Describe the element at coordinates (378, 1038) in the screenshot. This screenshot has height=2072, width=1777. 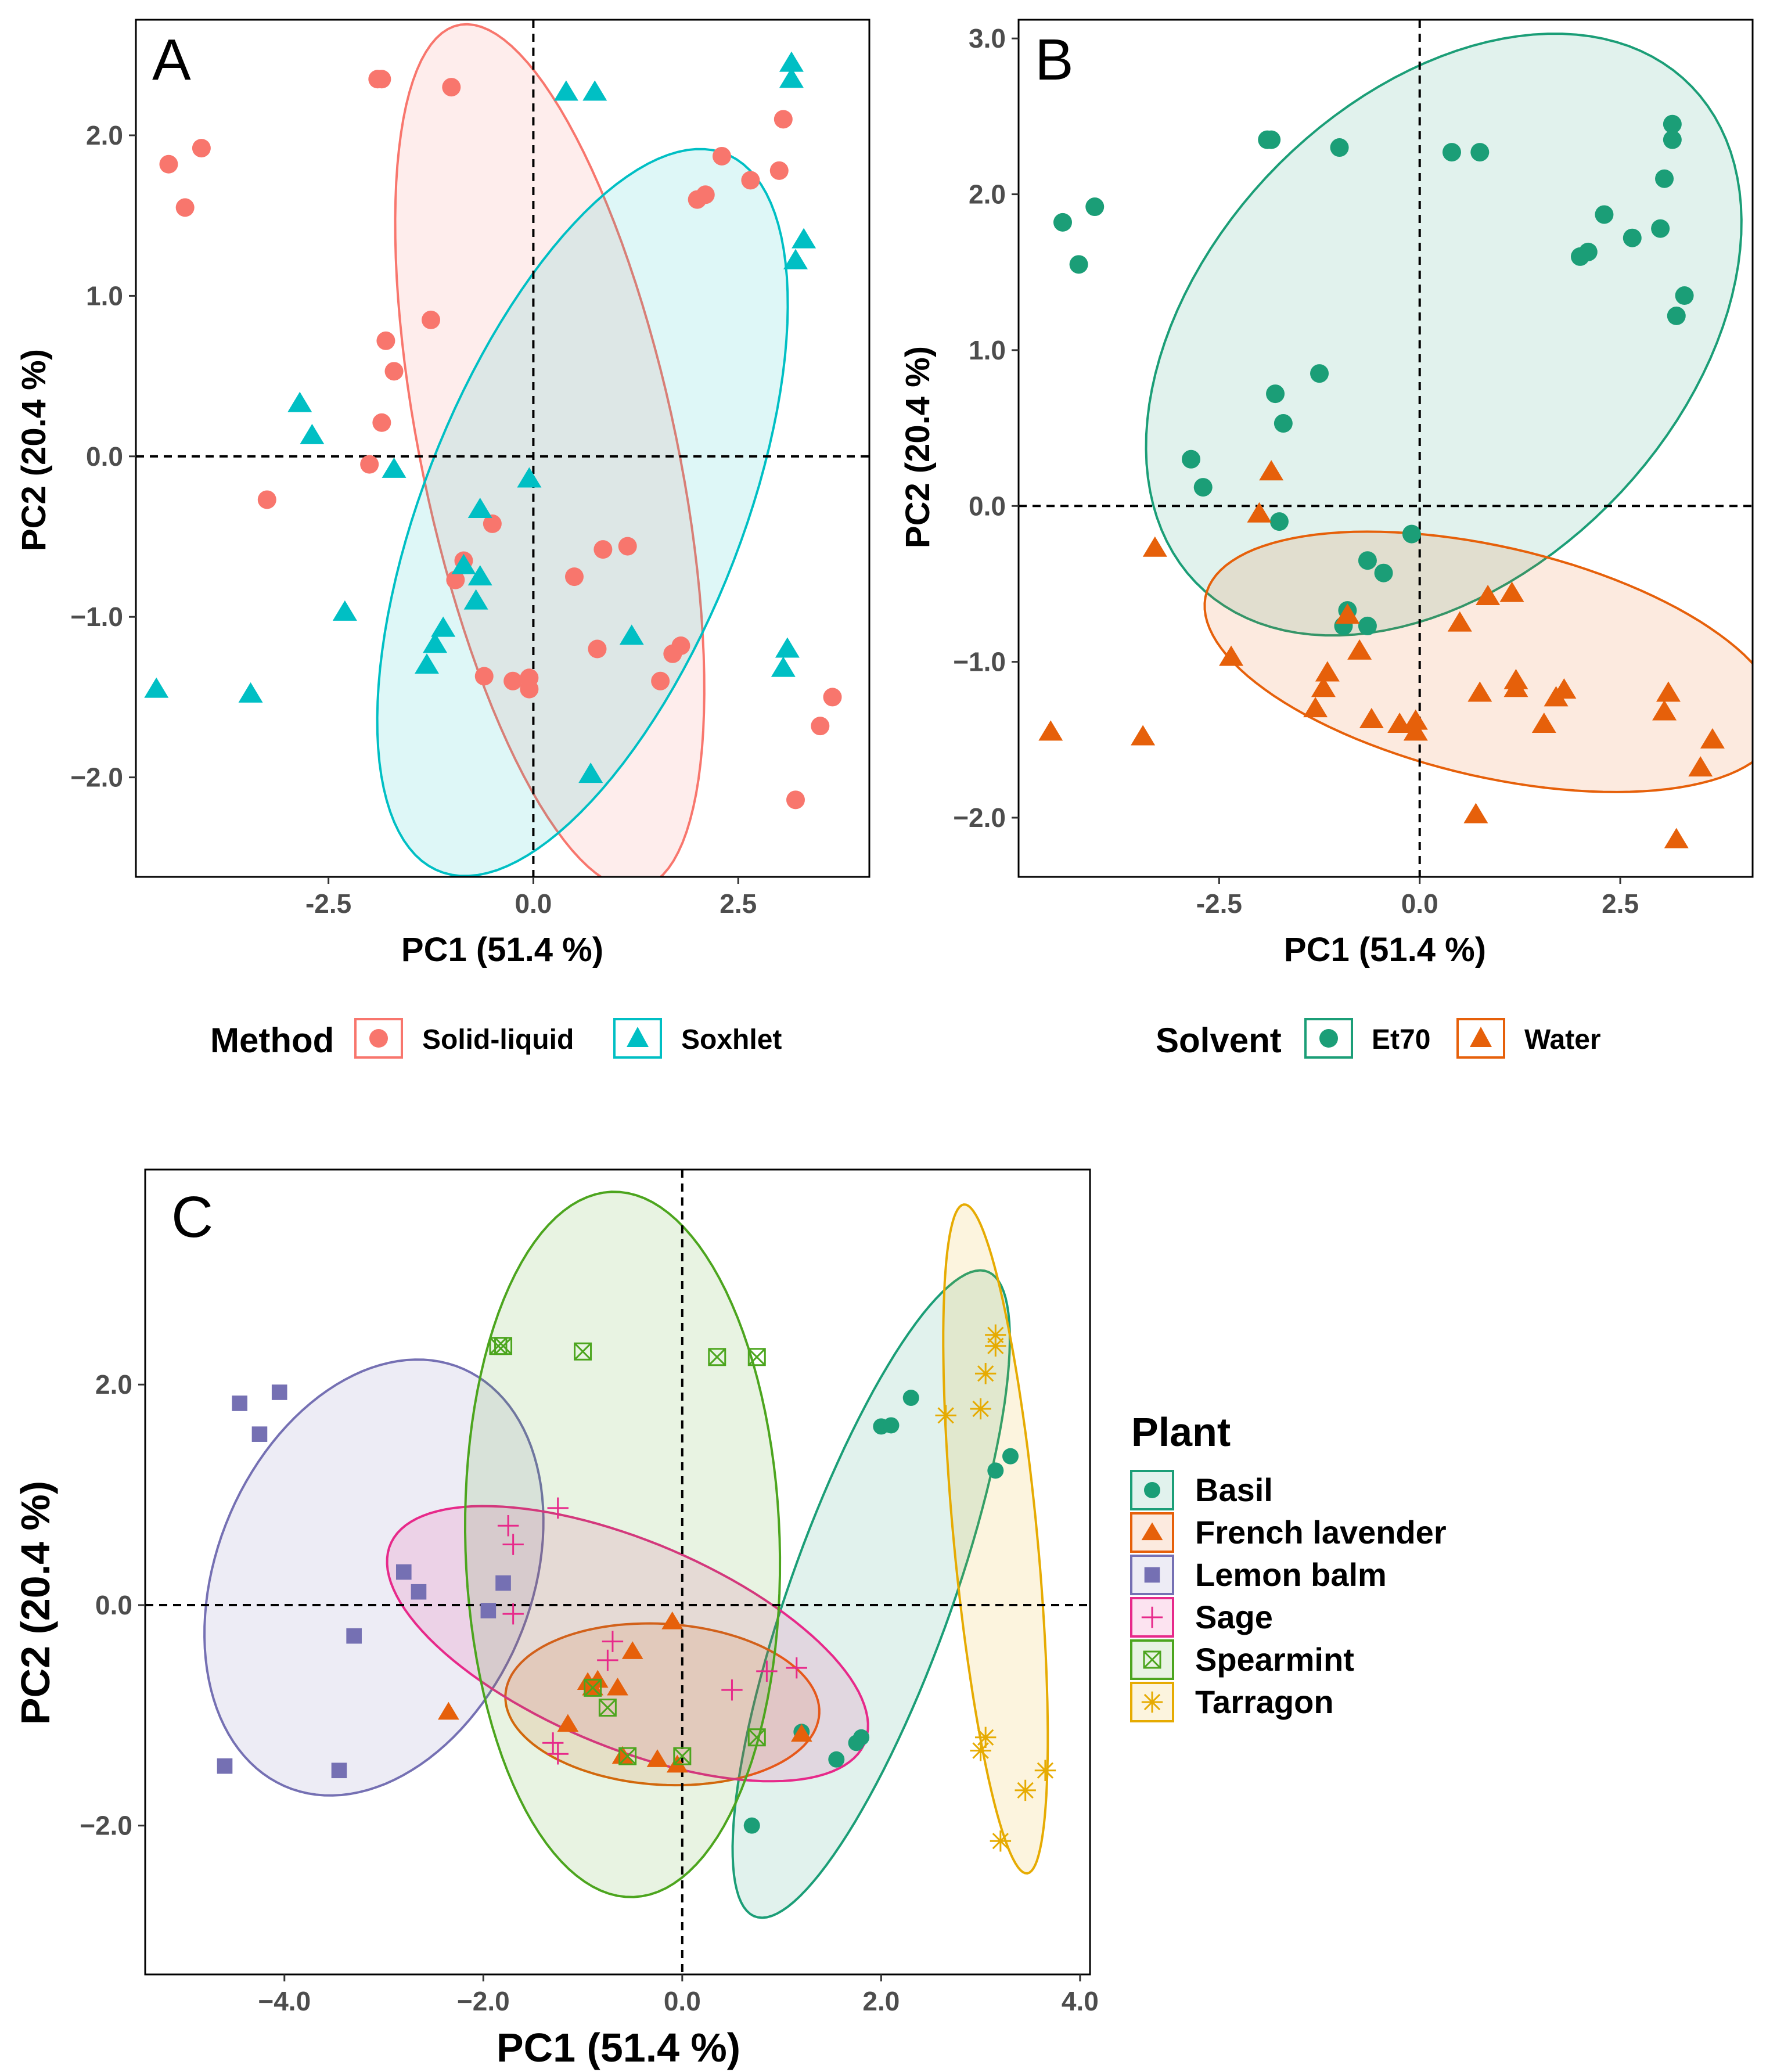
I see `legend-symbol-solid-liquid` at that location.